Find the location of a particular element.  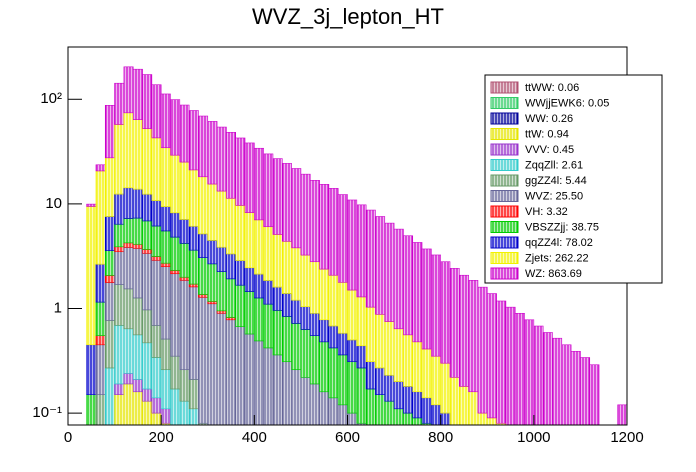

legend-label: ttW: 0.94 is located at coordinates (547, 134).